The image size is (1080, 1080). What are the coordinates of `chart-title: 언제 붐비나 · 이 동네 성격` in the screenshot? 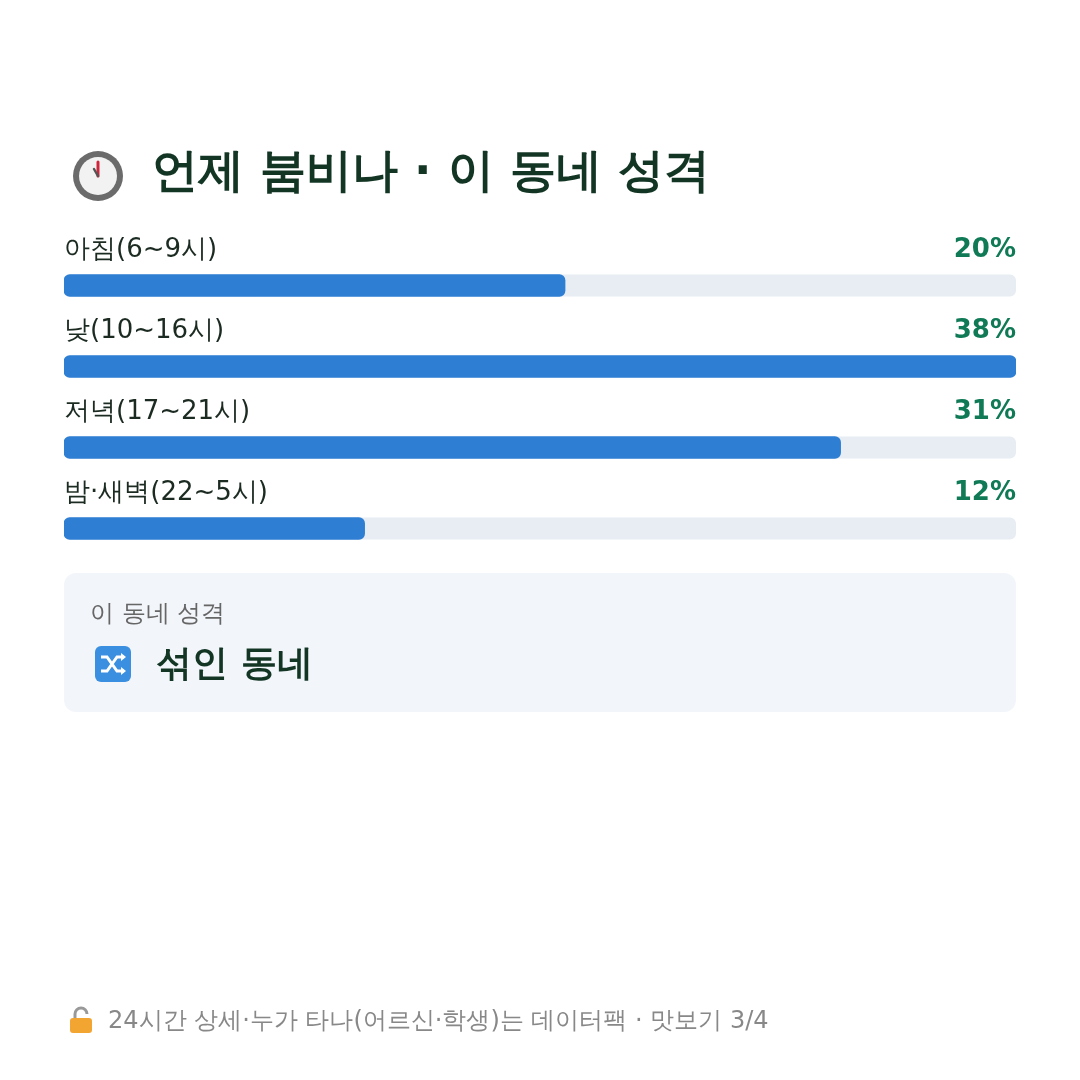 It's located at (431, 170).